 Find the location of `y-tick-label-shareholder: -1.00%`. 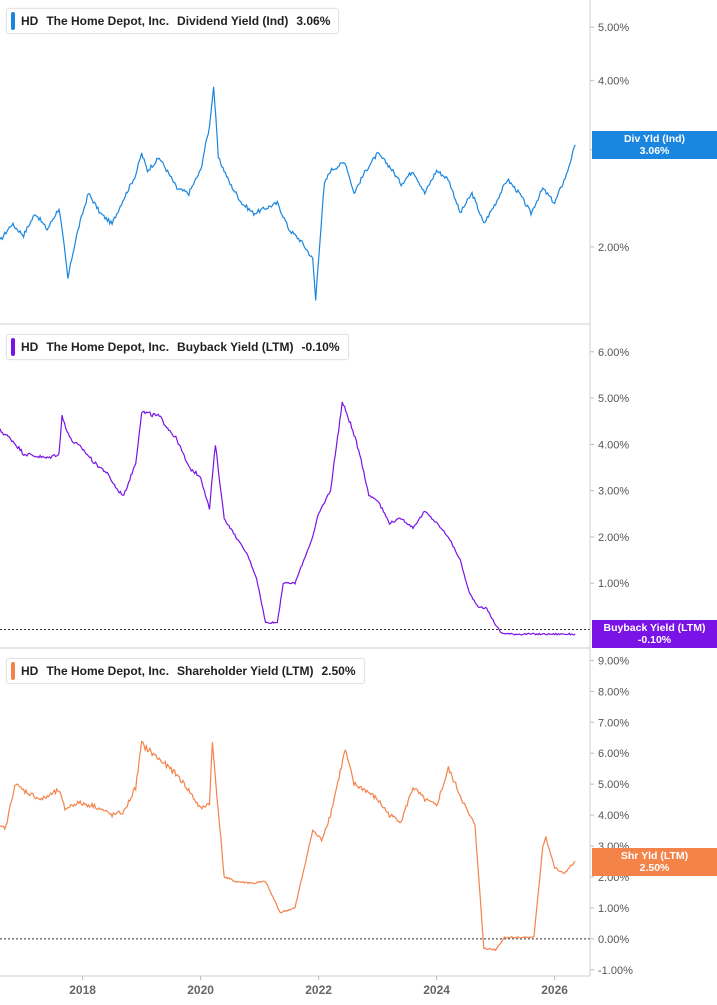

y-tick-label-shareholder: -1.00% is located at coordinates (615, 971).